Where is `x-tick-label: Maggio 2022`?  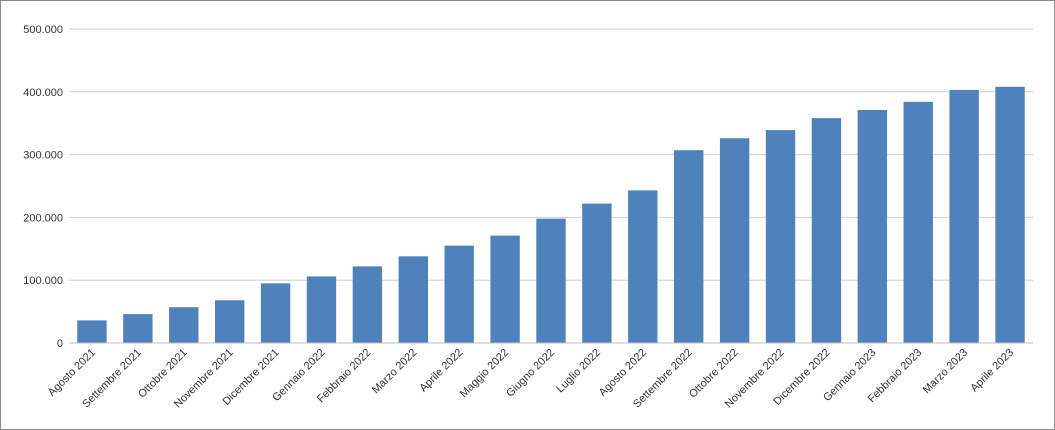
x-tick-label: Maggio 2022 is located at coordinates (484, 373).